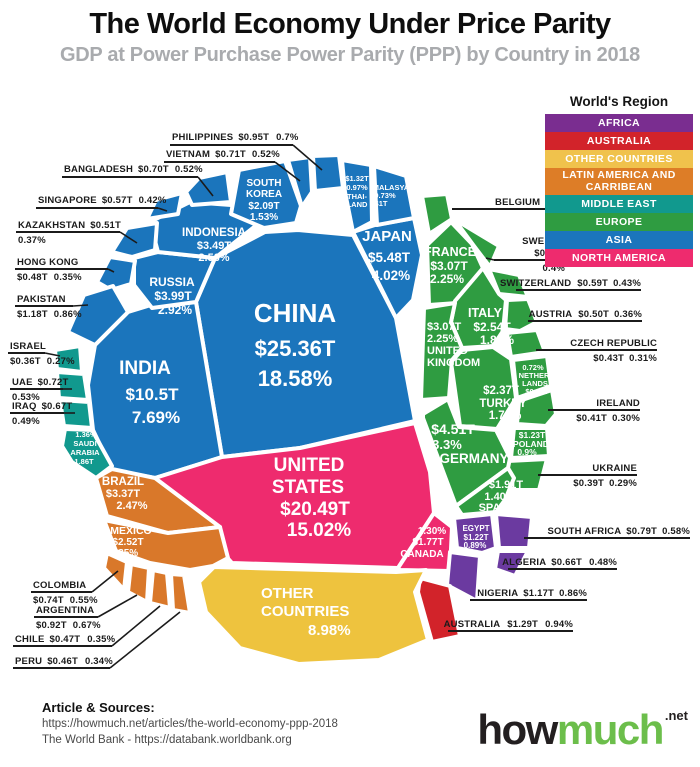 This screenshot has height=767, width=700. What do you see at coordinates (497, 593) in the screenshot?
I see `callout-nigeria-name: NIGERIA` at bounding box center [497, 593].